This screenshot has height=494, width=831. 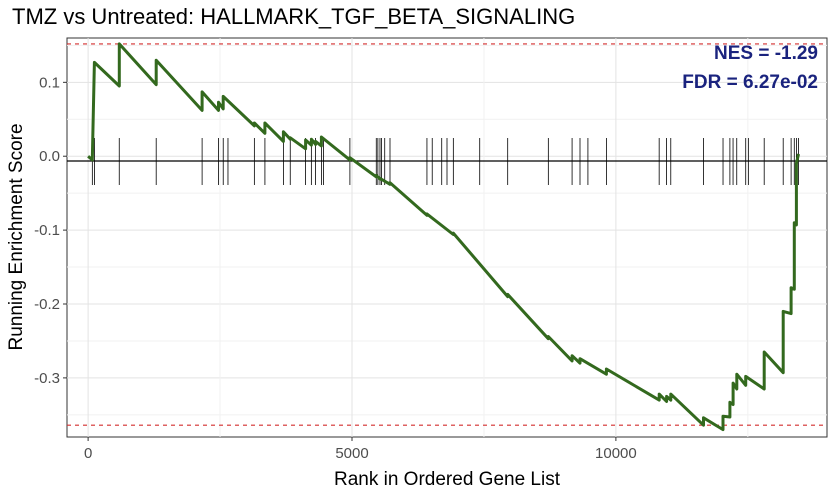 I want to click on y-tick-label: -0.3, so click(x=47, y=378).